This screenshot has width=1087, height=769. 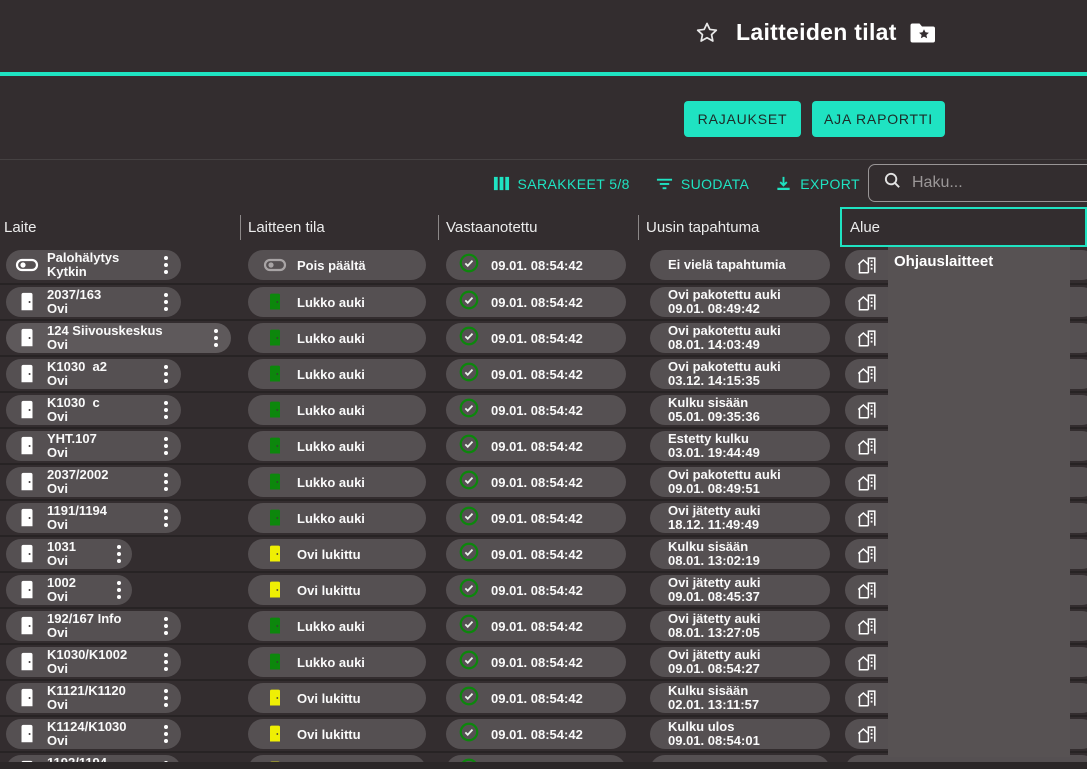 What do you see at coordinates (740, 698) in the screenshot?
I see `event-chip: Kulku sisään 02.01. 13:11:57` at bounding box center [740, 698].